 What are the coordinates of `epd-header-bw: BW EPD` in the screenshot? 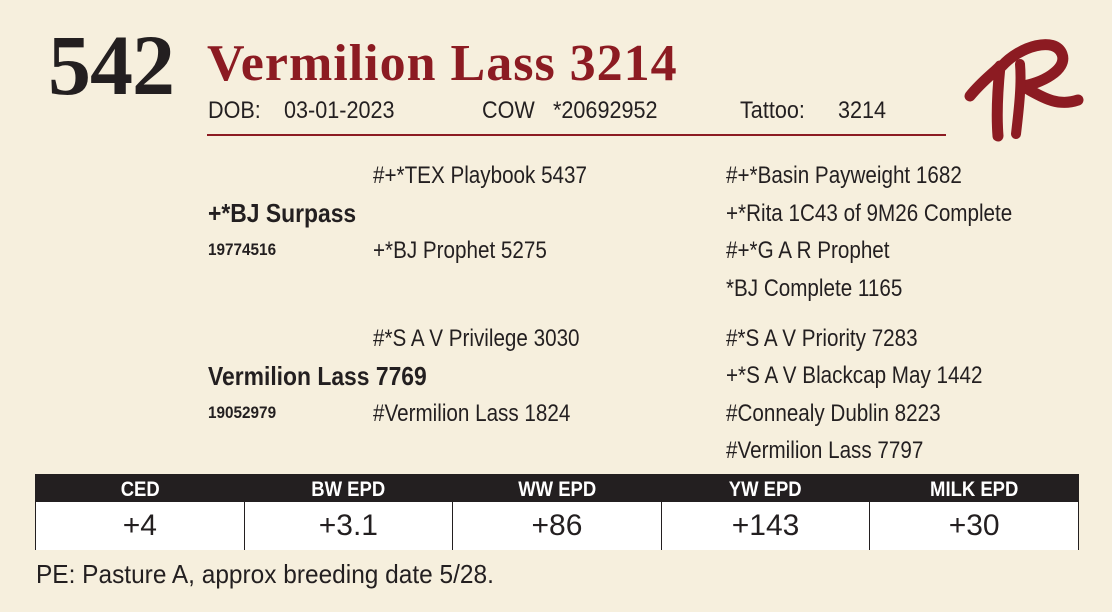 It's located at (348, 489).